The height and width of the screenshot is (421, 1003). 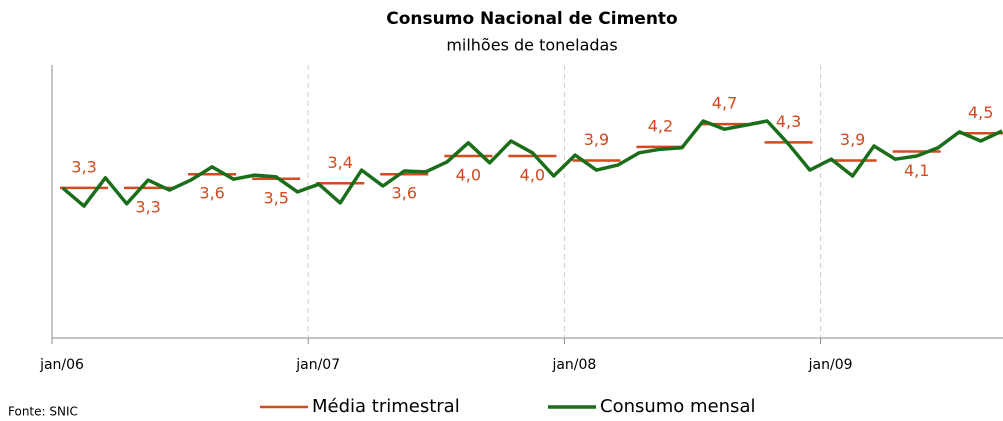 I want to click on chart-subtitle: milhões de toneladas, so click(x=531, y=45).